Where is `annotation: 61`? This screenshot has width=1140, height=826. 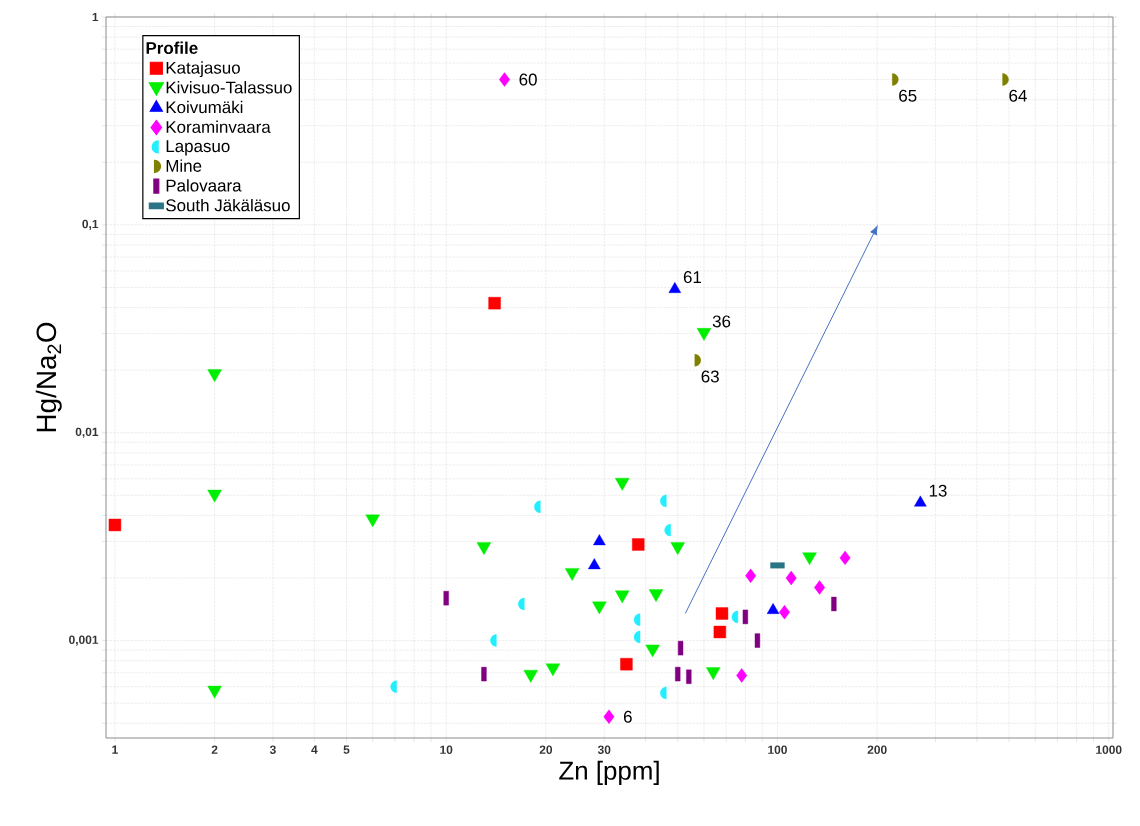
annotation: 61 is located at coordinates (692, 277).